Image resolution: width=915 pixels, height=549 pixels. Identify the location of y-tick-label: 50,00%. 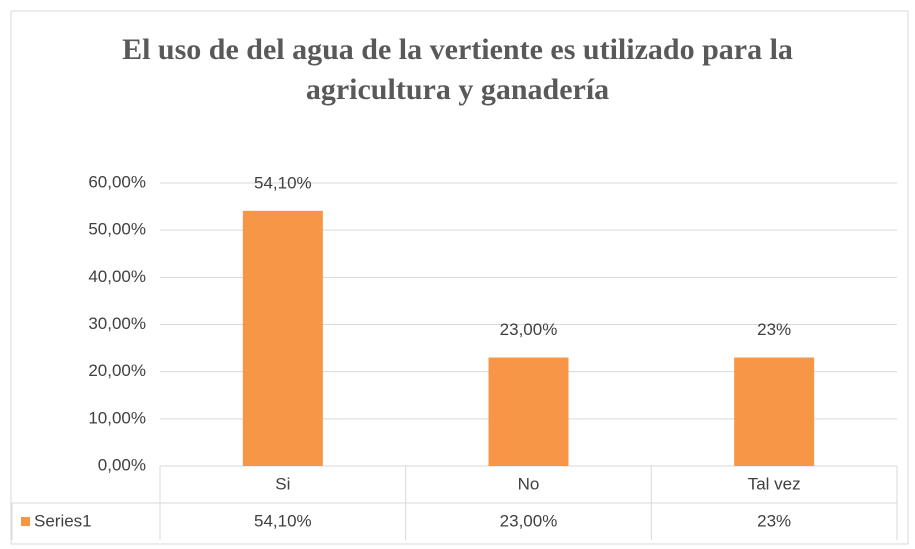
(117, 229).